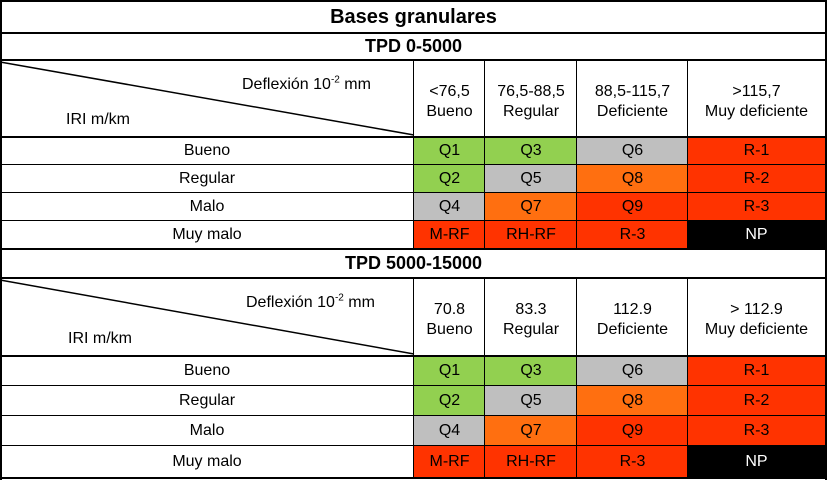 The height and width of the screenshot is (480, 827). Describe the element at coordinates (449, 309) in the screenshot. I see `deflection-range: 70.8` at that location.